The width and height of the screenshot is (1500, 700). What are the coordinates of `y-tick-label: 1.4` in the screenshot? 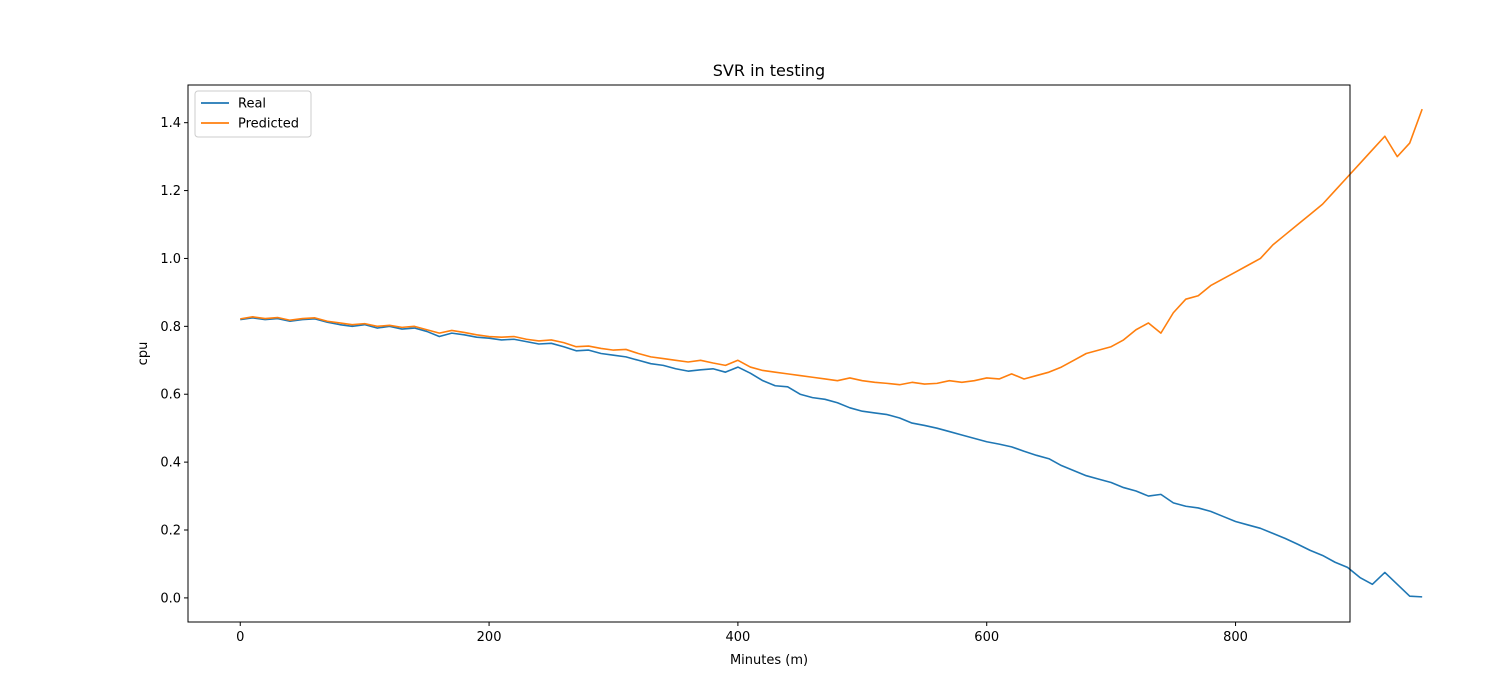 It's located at (170, 123).